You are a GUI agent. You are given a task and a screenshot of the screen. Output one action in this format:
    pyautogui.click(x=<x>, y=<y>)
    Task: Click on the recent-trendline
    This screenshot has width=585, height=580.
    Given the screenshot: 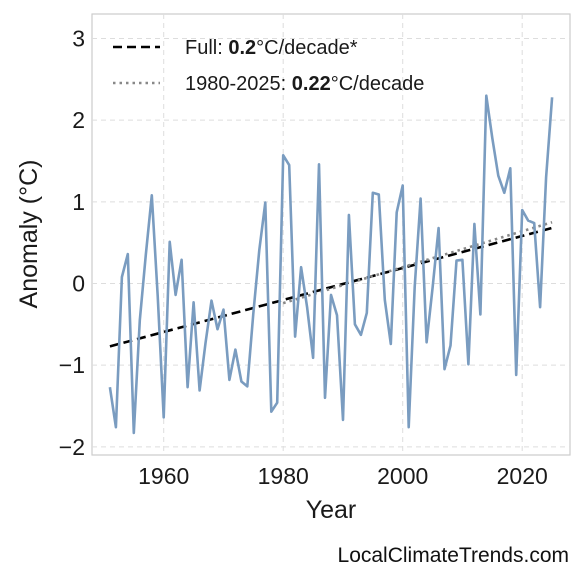 What is the action you would take?
    pyautogui.click(x=417, y=263)
    